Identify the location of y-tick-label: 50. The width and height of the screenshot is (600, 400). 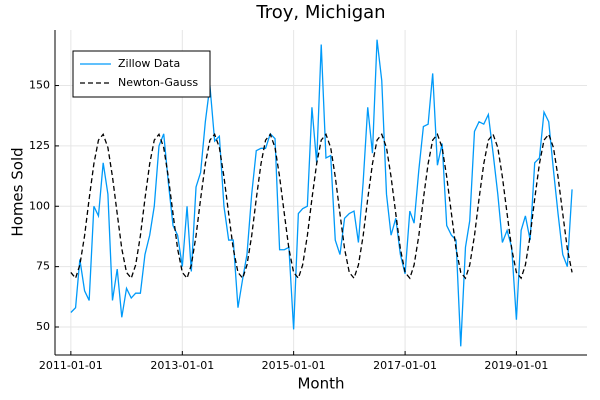
(43, 326).